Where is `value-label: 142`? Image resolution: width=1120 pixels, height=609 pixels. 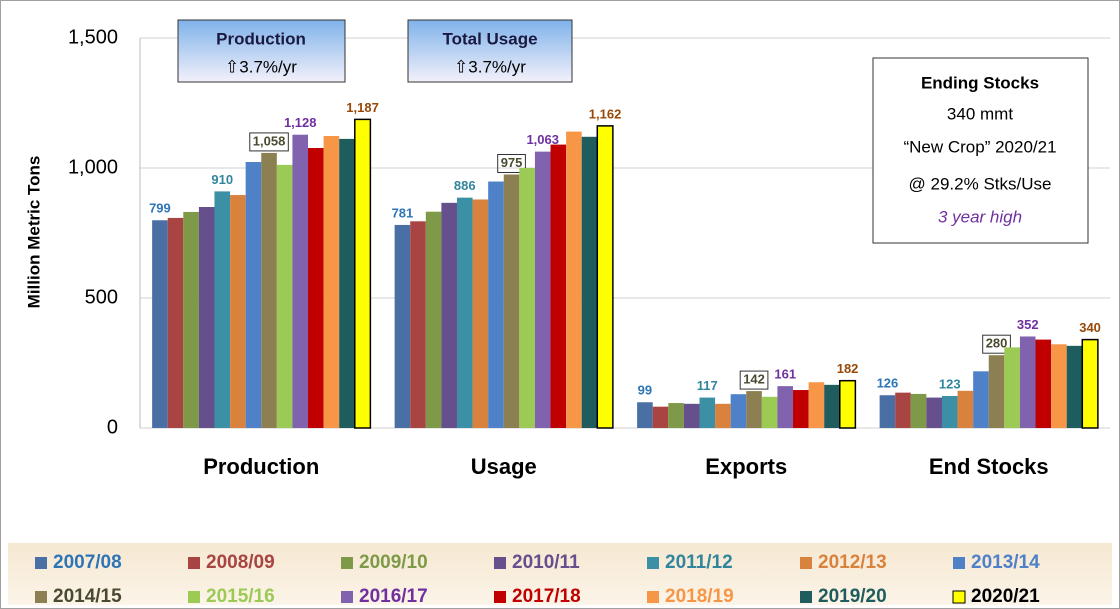
value-label: 142 is located at coordinates (754, 379).